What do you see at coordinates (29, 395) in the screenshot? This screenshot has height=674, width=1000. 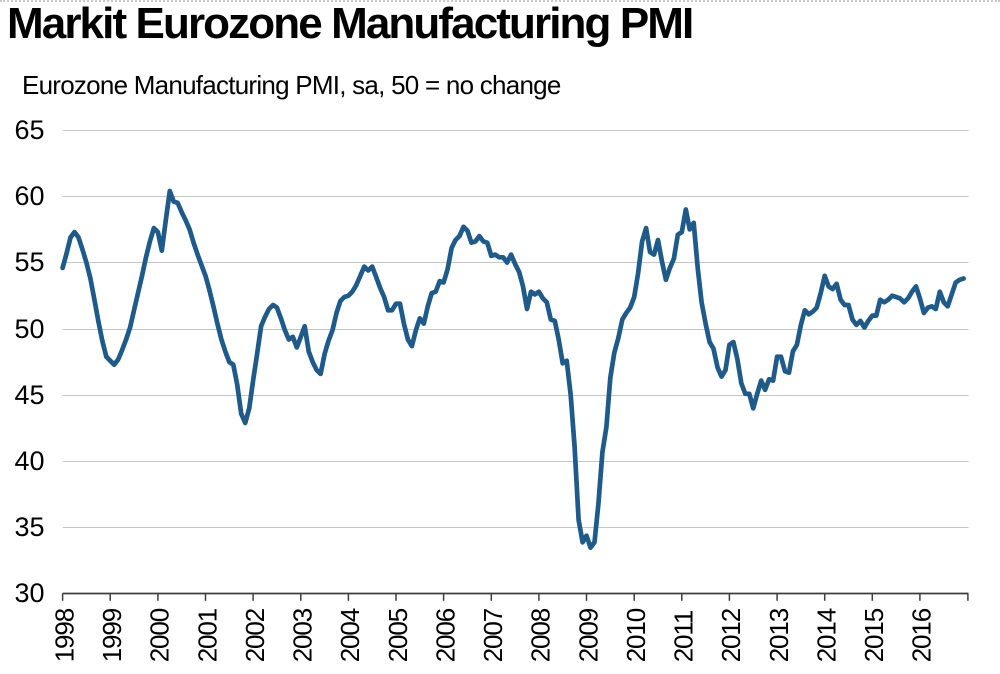 I see `svg-text: 45` at bounding box center [29, 395].